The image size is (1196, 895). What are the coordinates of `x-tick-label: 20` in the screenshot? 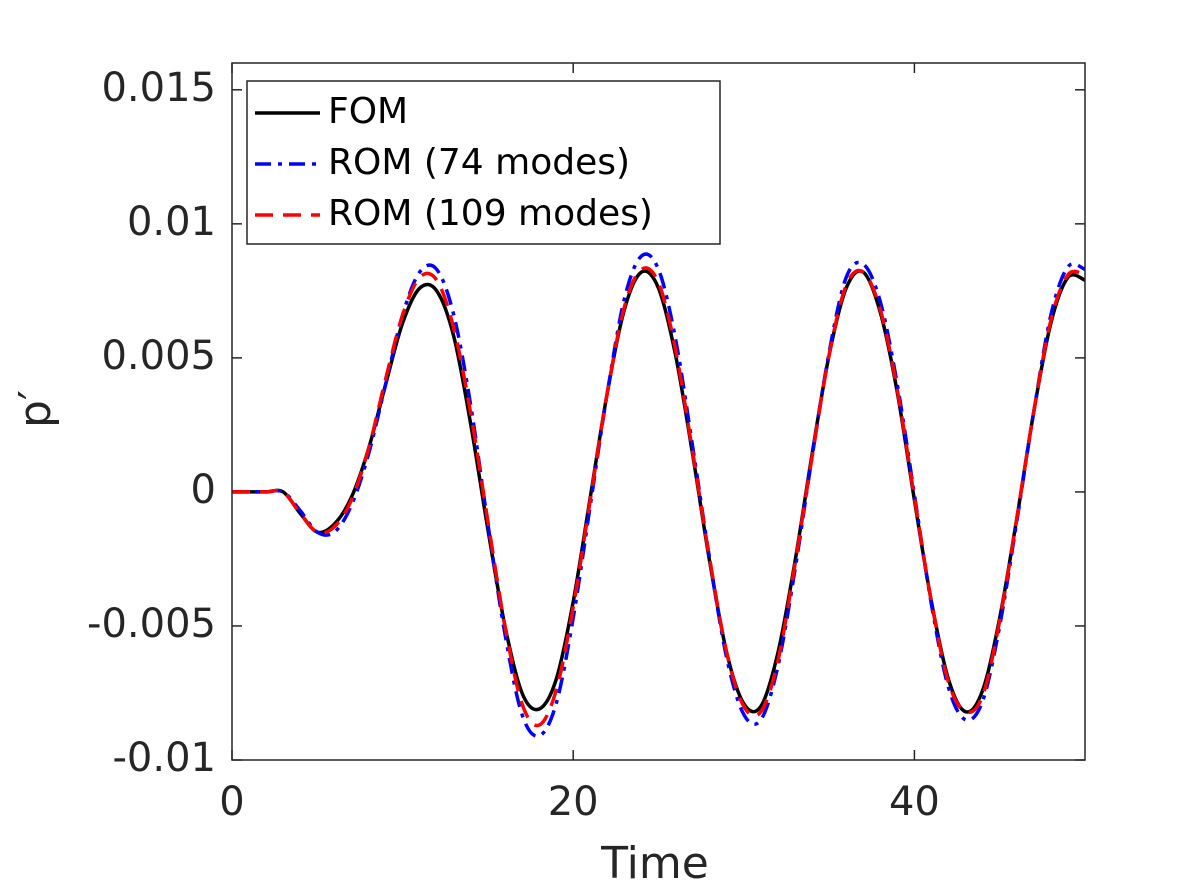 It's located at (573, 802).